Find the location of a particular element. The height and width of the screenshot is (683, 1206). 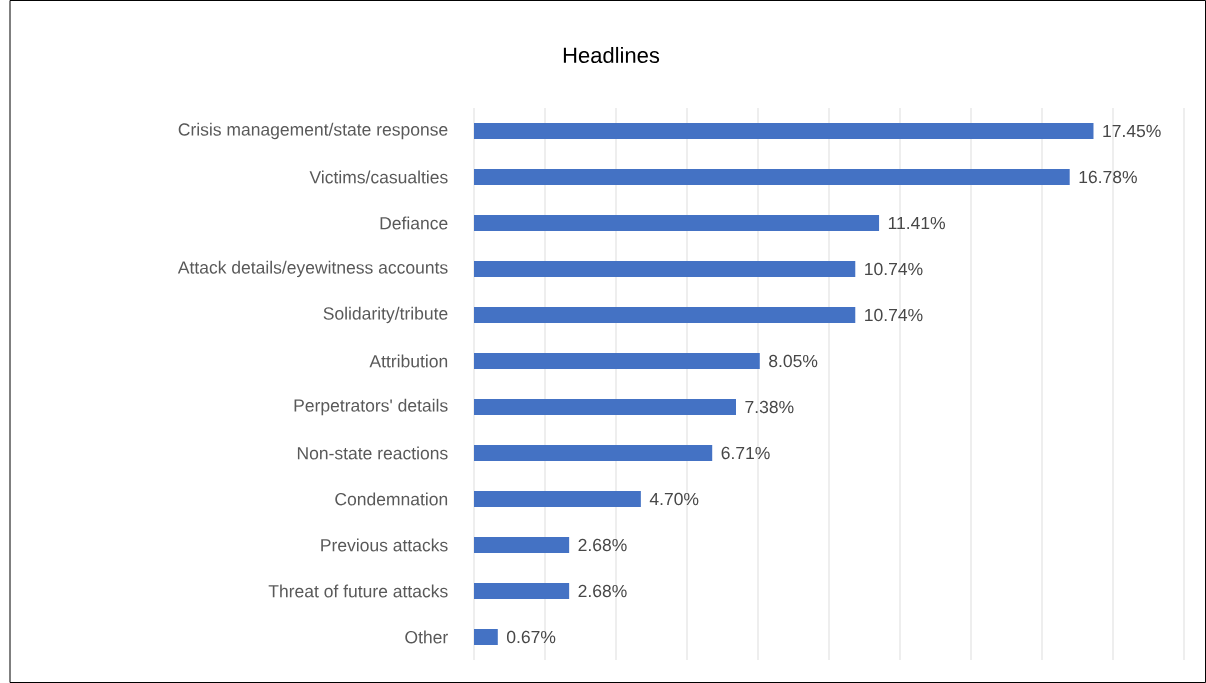

y-tick-label: Solidarity/tribute is located at coordinates (385, 315).